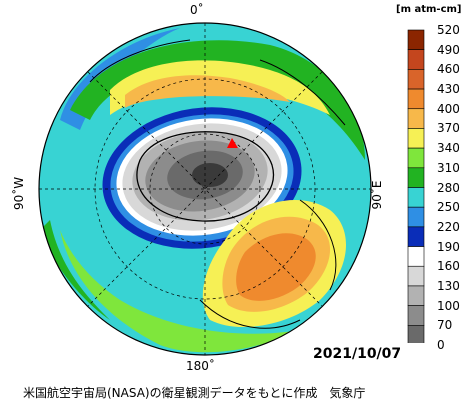 This screenshot has width=471, height=408. I want to click on date-label: 2021/10/07, so click(357, 354).